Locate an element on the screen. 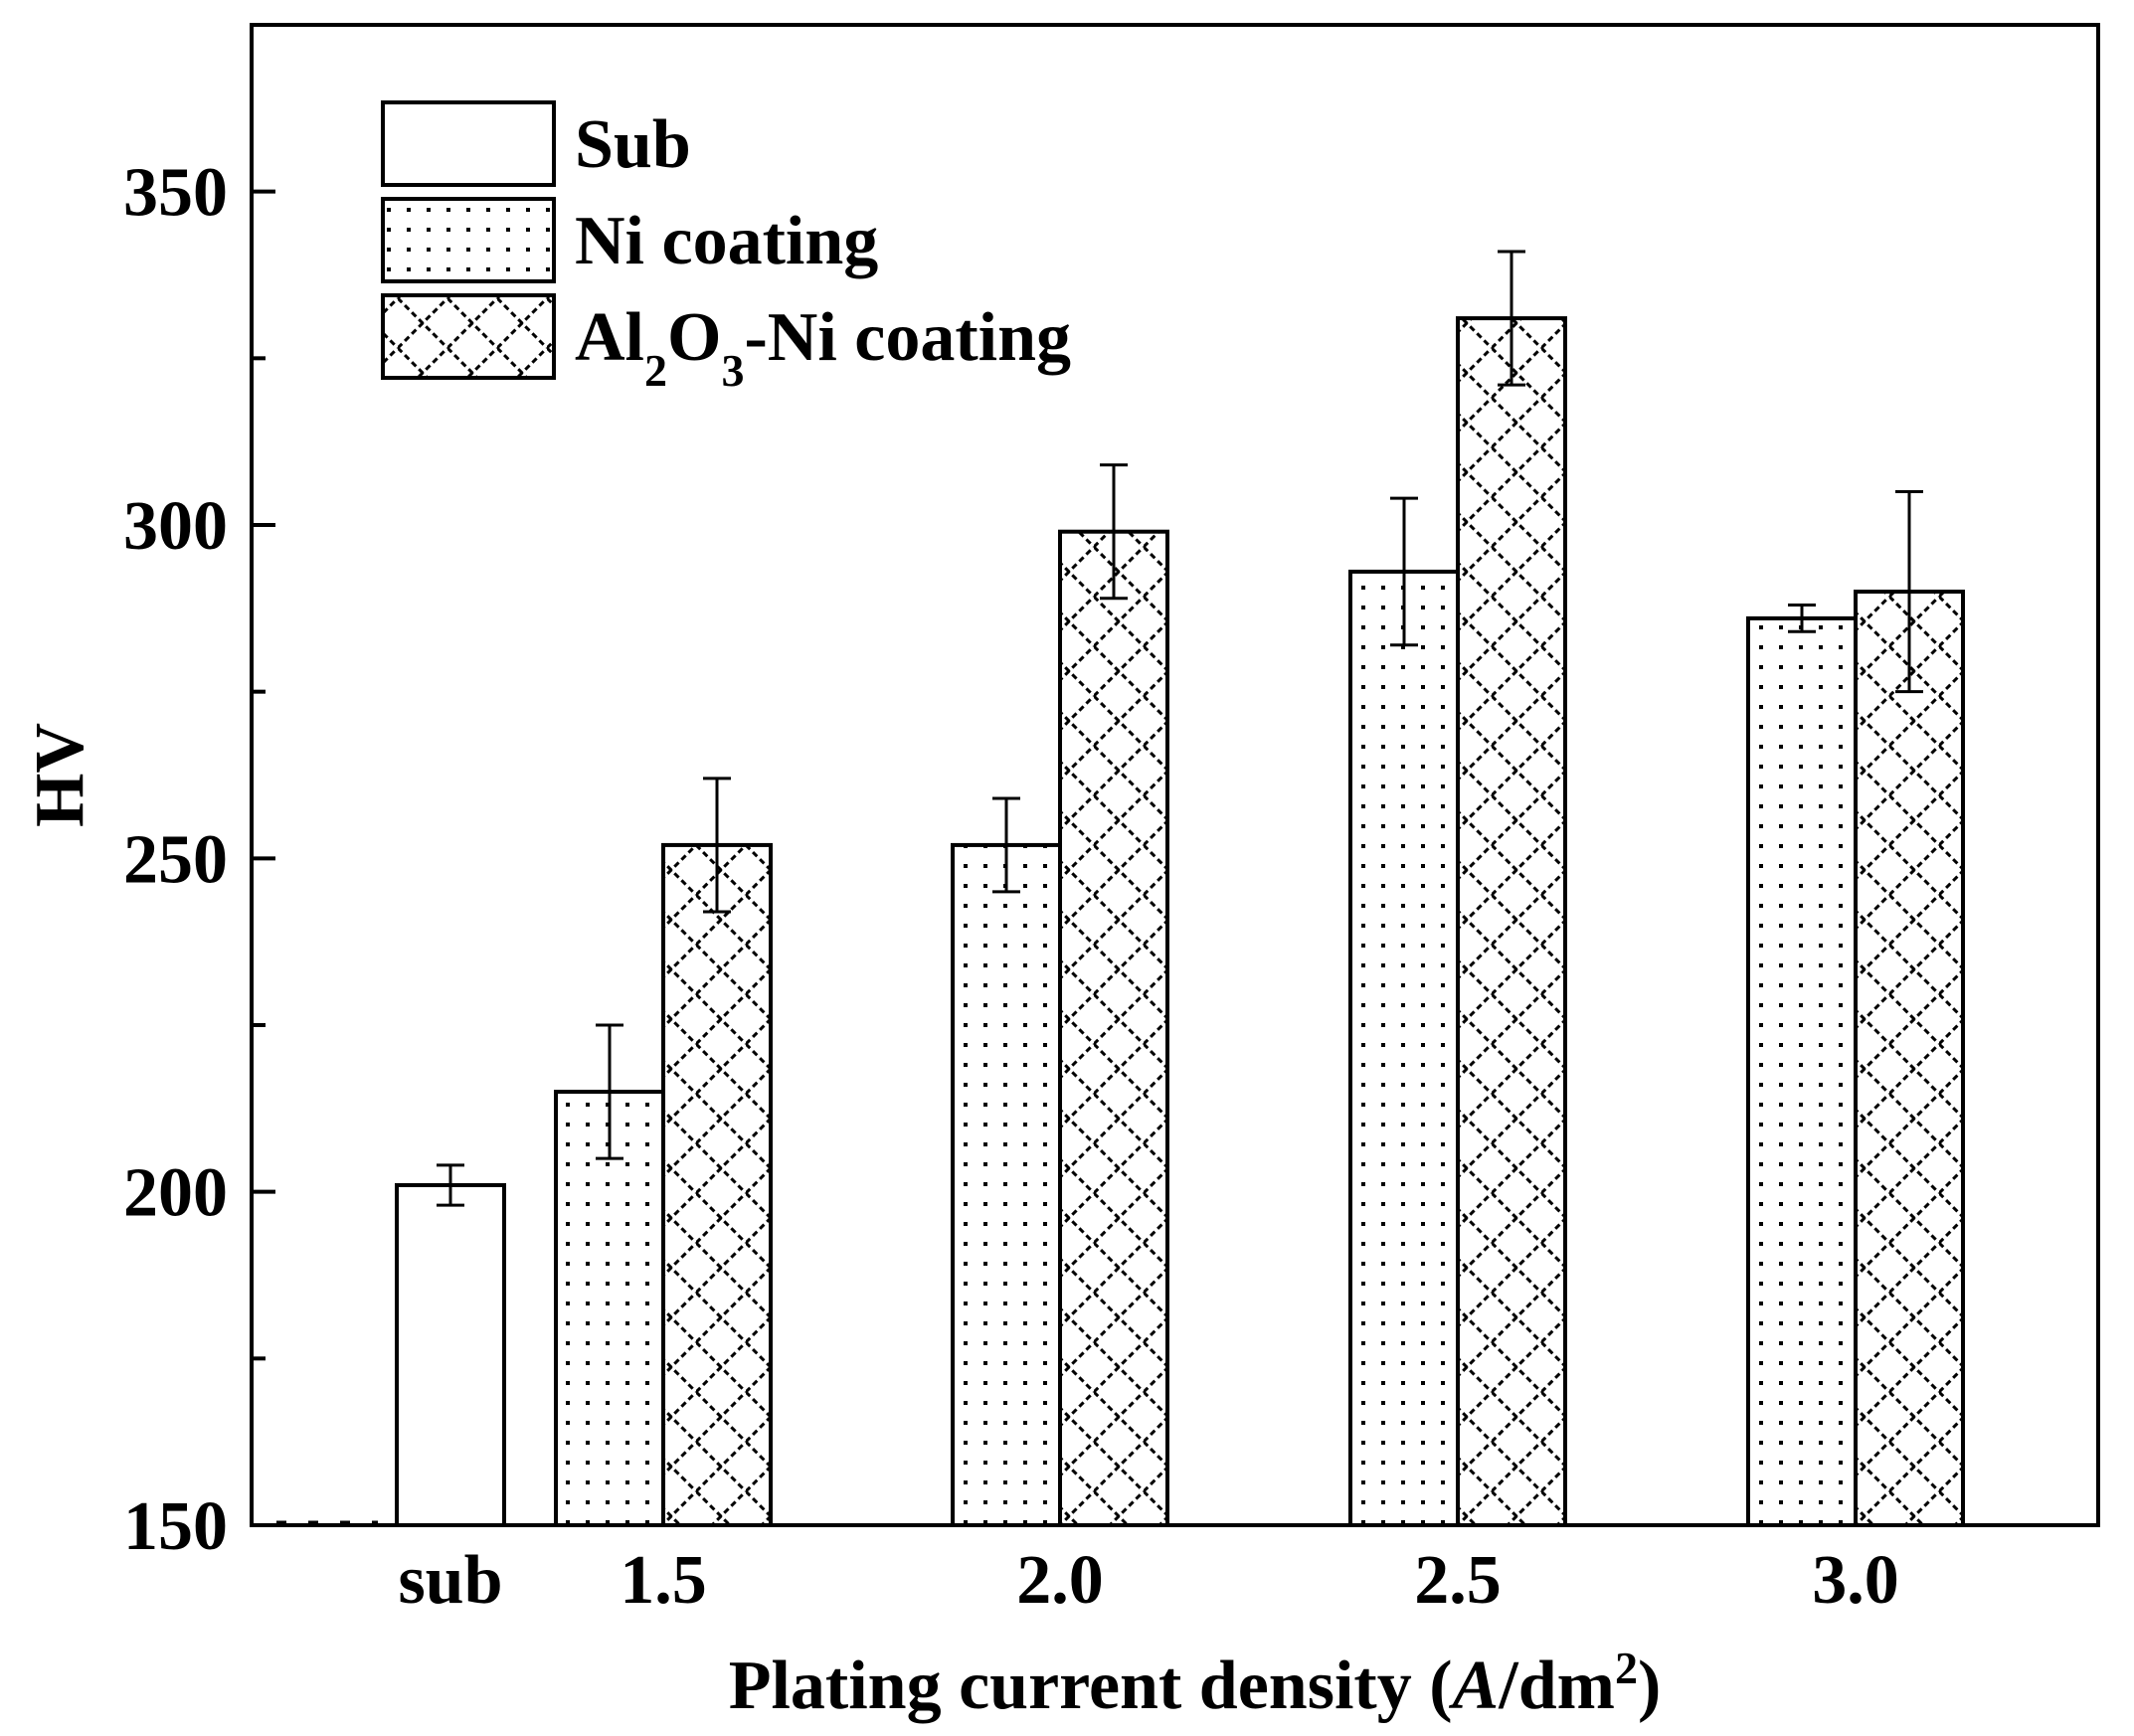 Image resolution: width=2134 pixels, height=1736 pixels. legend-label-sub: Sub is located at coordinates (633, 145).